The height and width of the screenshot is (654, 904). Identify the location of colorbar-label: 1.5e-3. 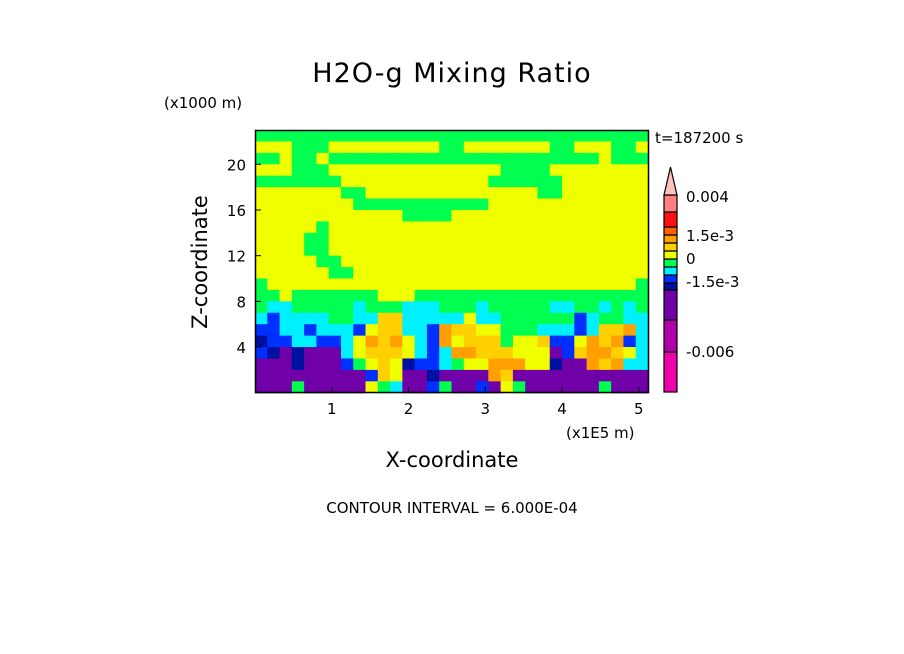
(710, 236).